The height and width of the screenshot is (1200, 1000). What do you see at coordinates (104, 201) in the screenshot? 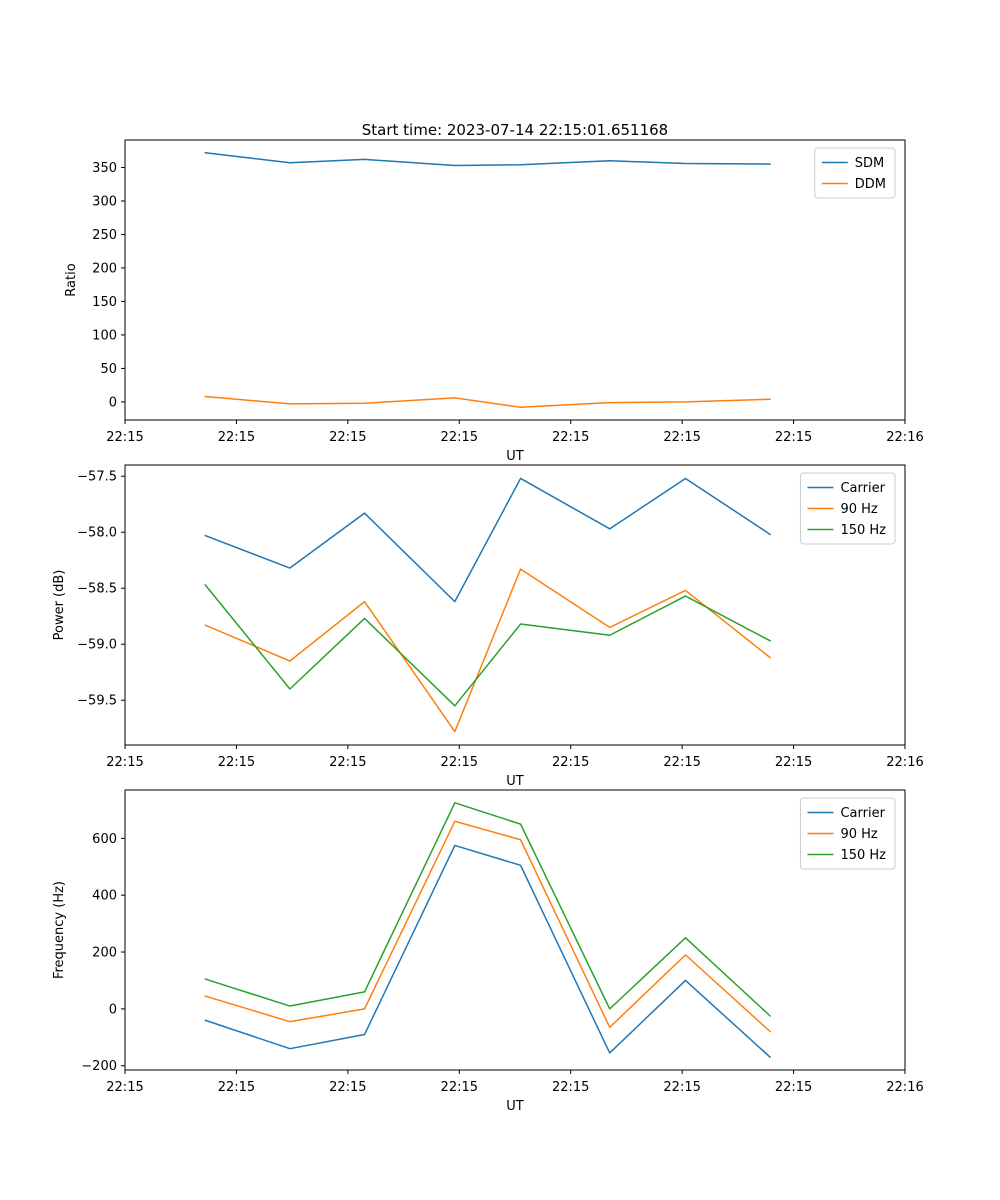
I see `y-tick-label: 300` at bounding box center [104, 201].